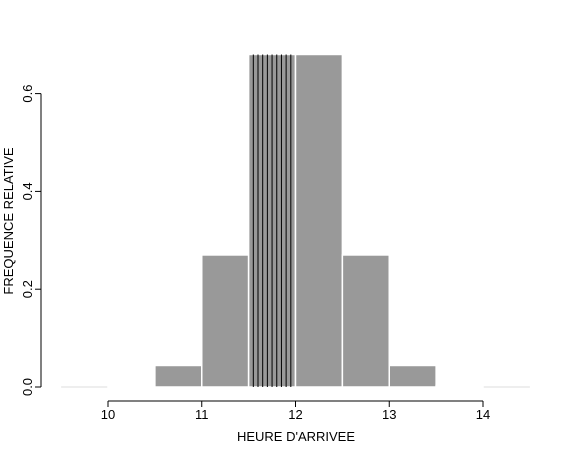 The image size is (572, 452). What do you see at coordinates (483, 414) in the screenshot?
I see `x-tick-label-4: 14` at bounding box center [483, 414].